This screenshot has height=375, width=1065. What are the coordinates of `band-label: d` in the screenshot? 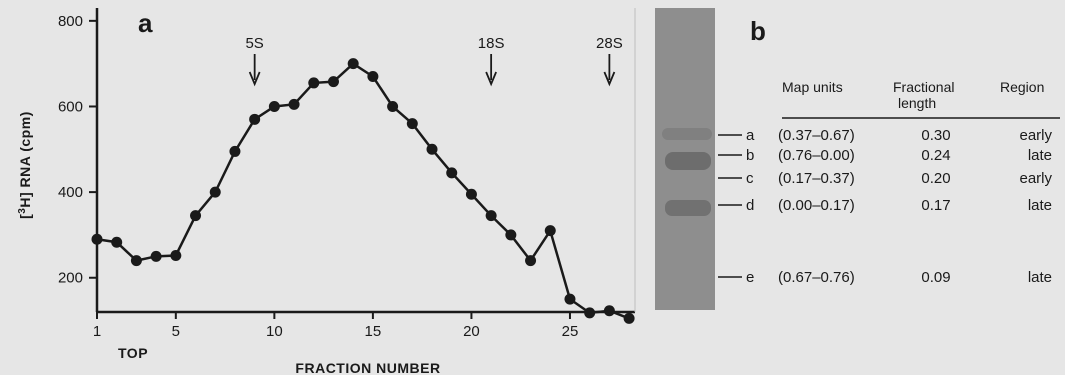 It's located at (750, 205).